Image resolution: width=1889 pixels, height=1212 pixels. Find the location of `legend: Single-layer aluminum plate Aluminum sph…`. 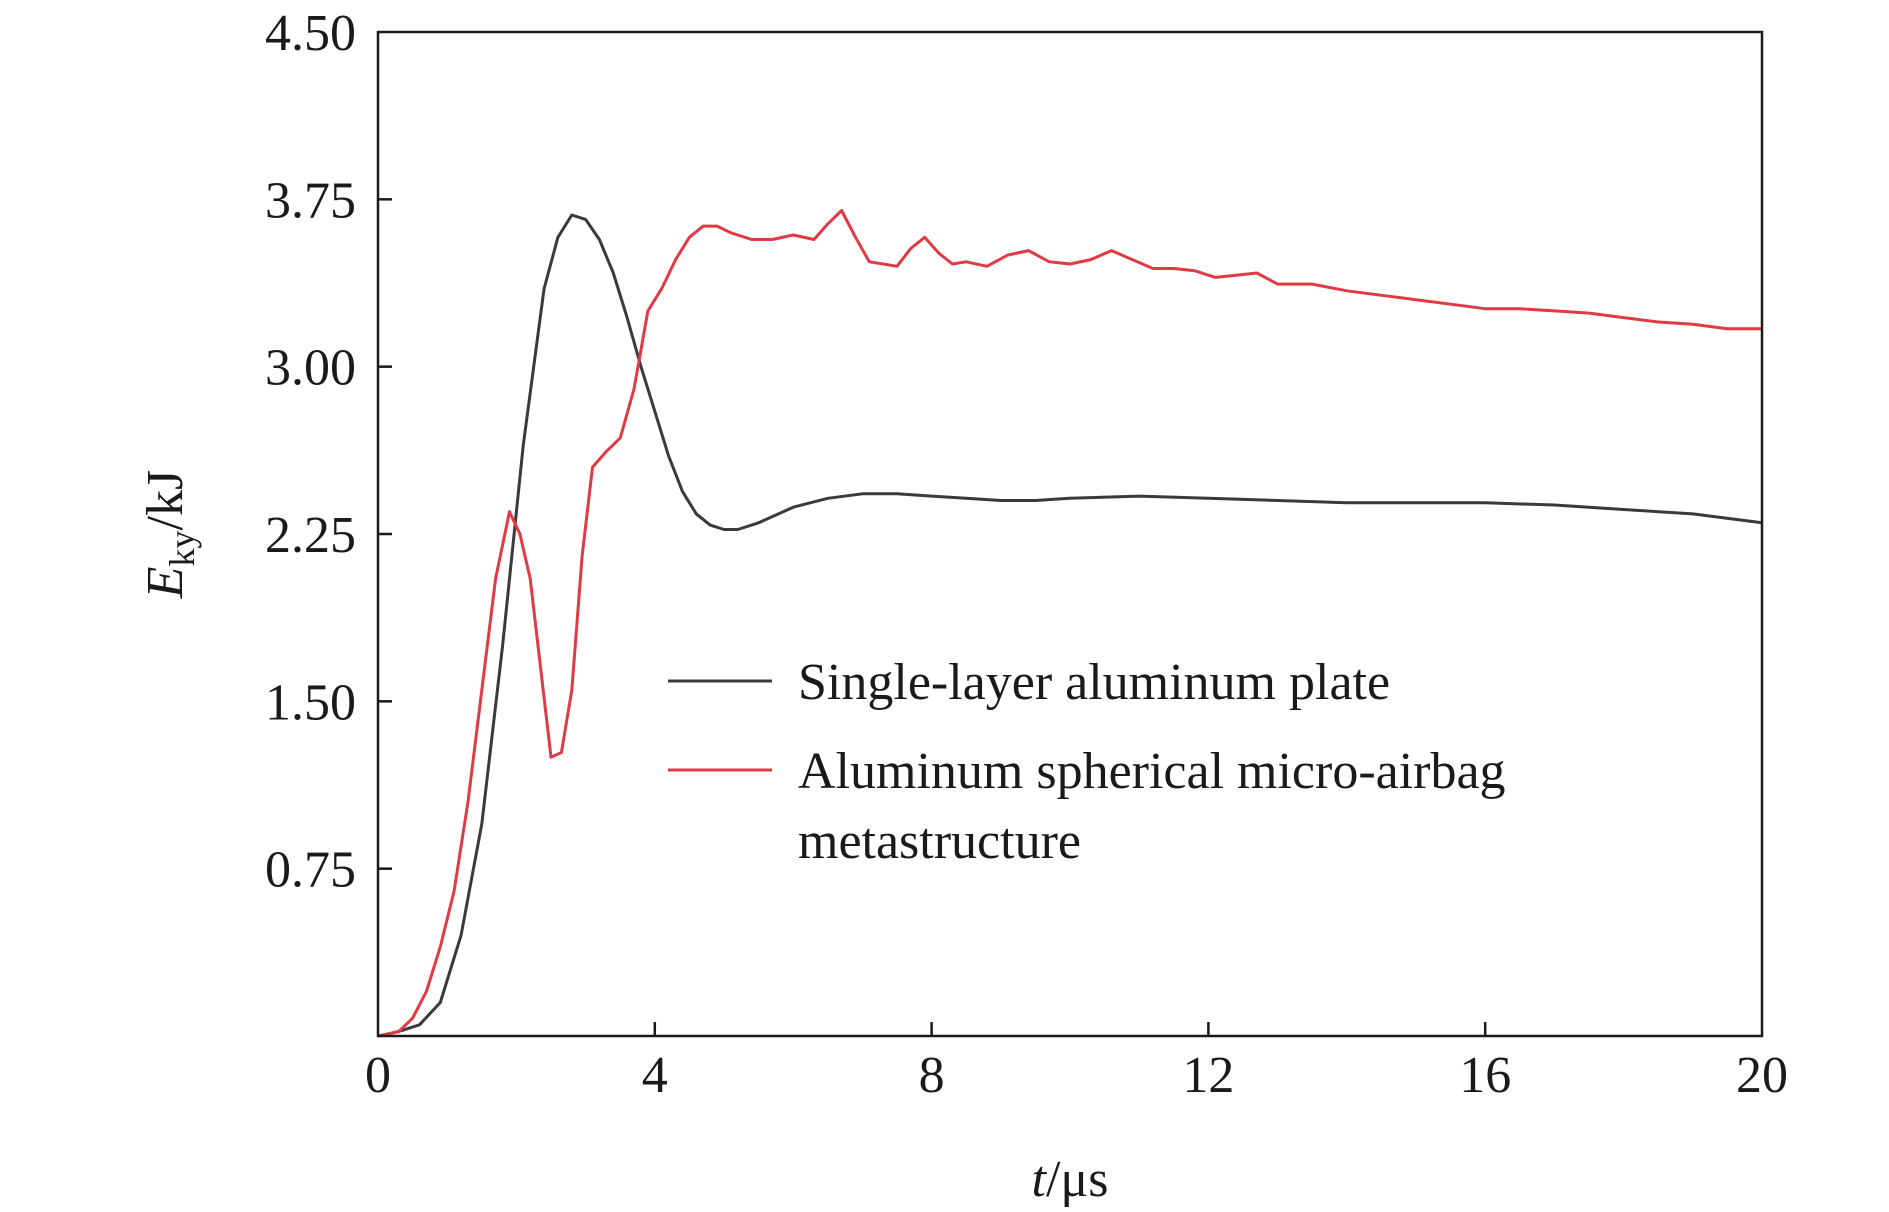

legend: Single-layer aluminum plate Aluminum sph… is located at coordinates (1087, 762).